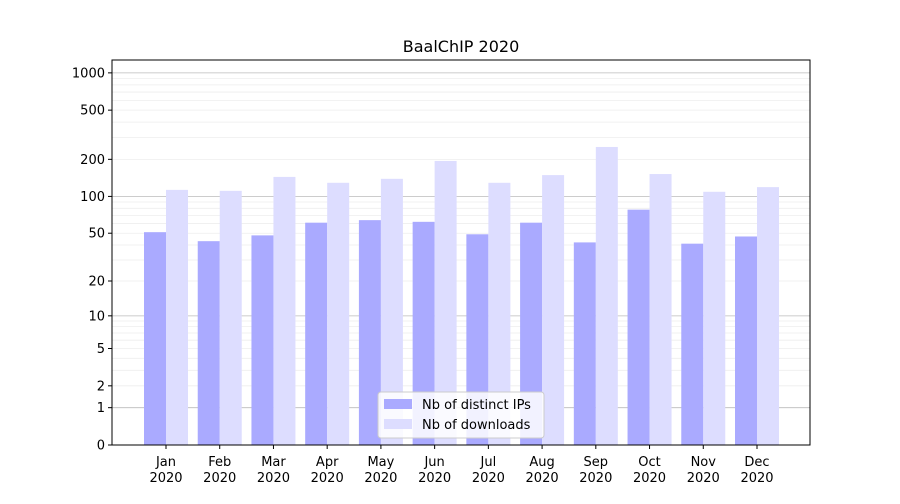 The width and height of the screenshot is (900, 504). What do you see at coordinates (92, 197) in the screenshot?
I see `y-tick-label: 100` at bounding box center [92, 197].